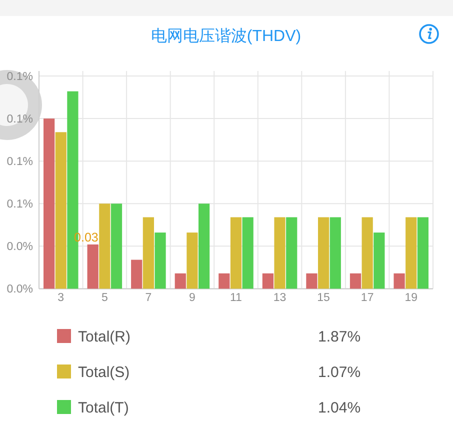 The height and width of the screenshot is (429, 453). Describe the element at coordinates (339, 337) in the screenshot. I see `text: 1.87%` at that location.